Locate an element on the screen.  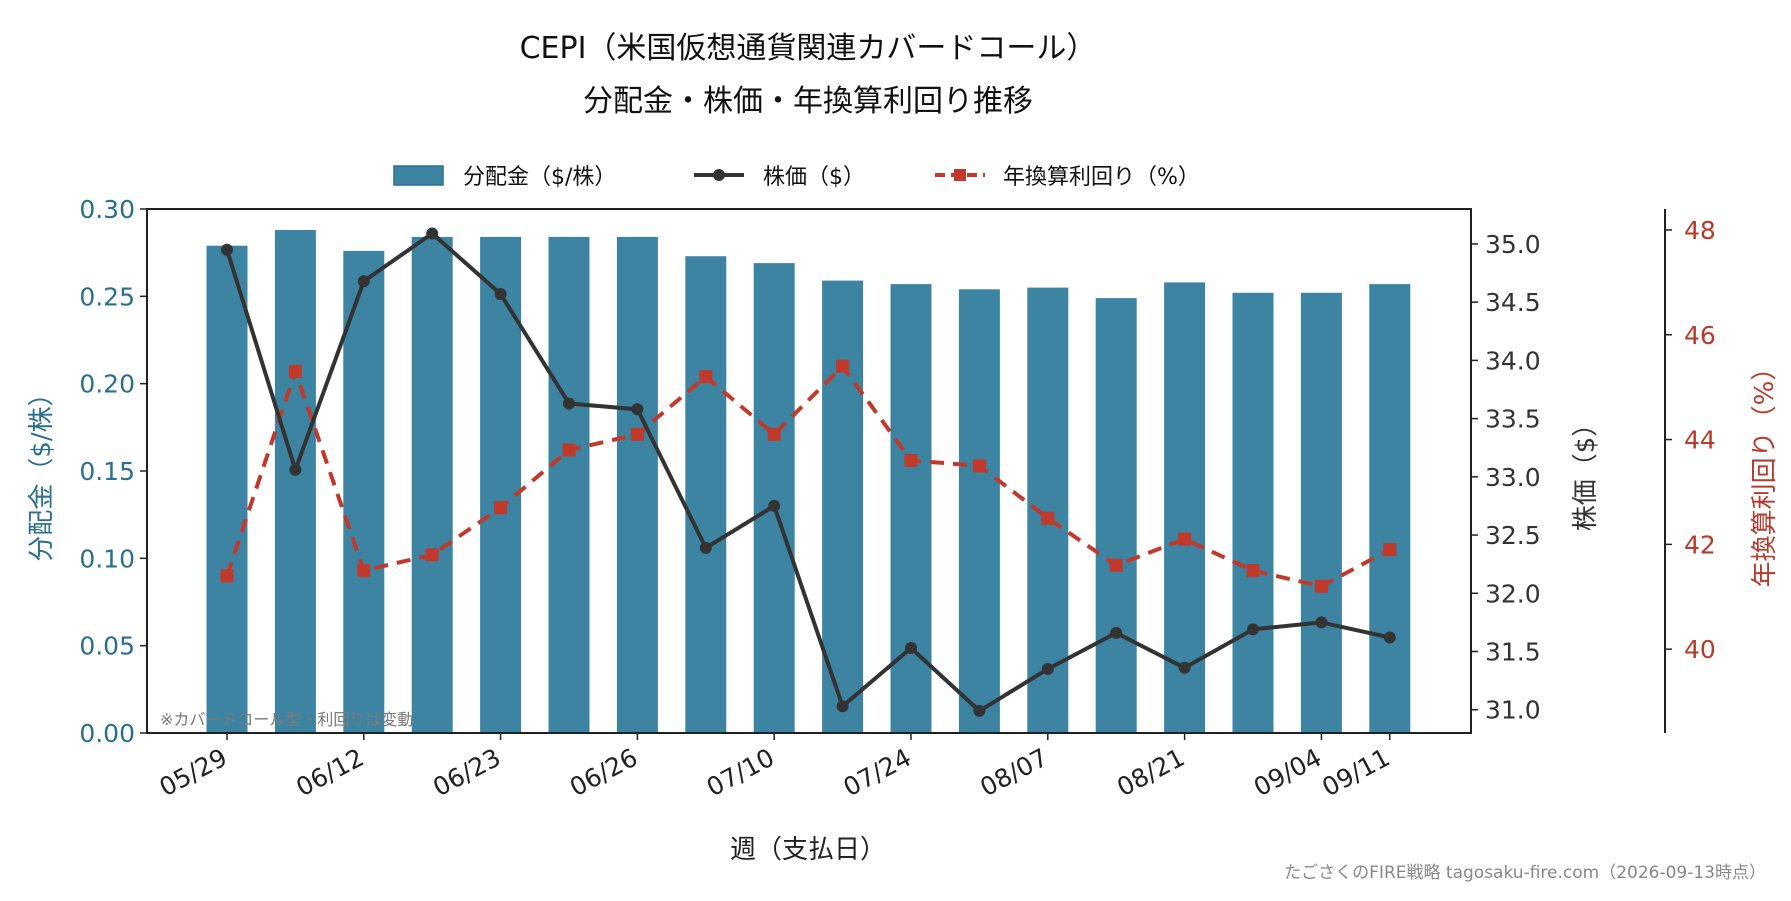
legend-label-dividend: 分配金（$/株） is located at coordinates (539, 177).